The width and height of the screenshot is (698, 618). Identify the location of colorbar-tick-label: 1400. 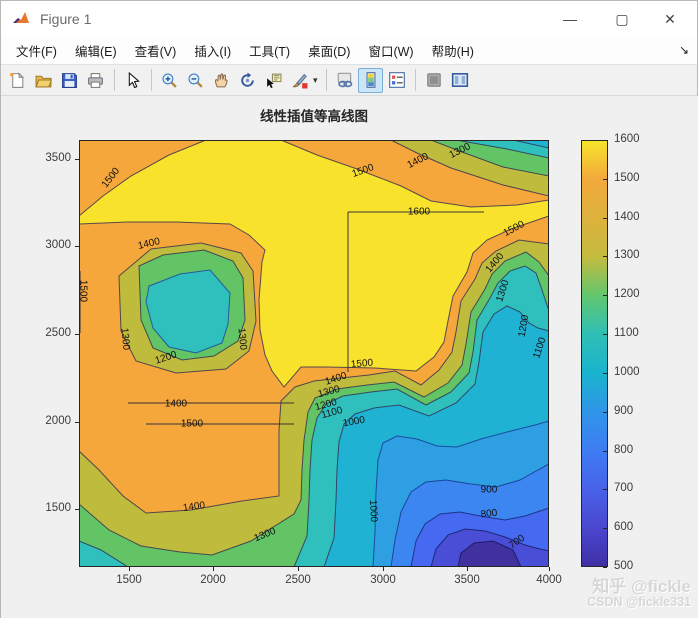
(627, 216).